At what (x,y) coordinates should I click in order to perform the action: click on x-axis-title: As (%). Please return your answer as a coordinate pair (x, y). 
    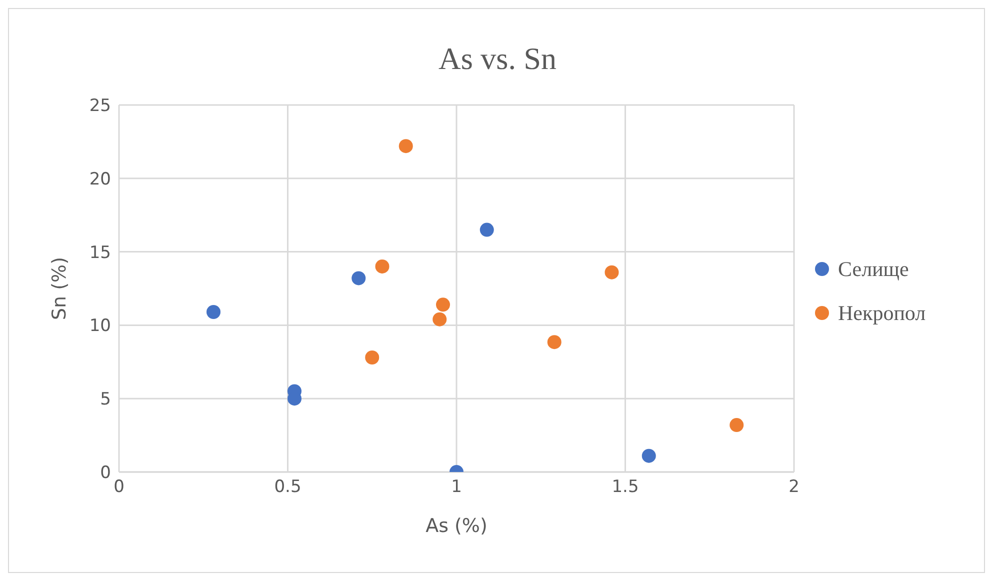
    Looking at the image, I should click on (457, 526).